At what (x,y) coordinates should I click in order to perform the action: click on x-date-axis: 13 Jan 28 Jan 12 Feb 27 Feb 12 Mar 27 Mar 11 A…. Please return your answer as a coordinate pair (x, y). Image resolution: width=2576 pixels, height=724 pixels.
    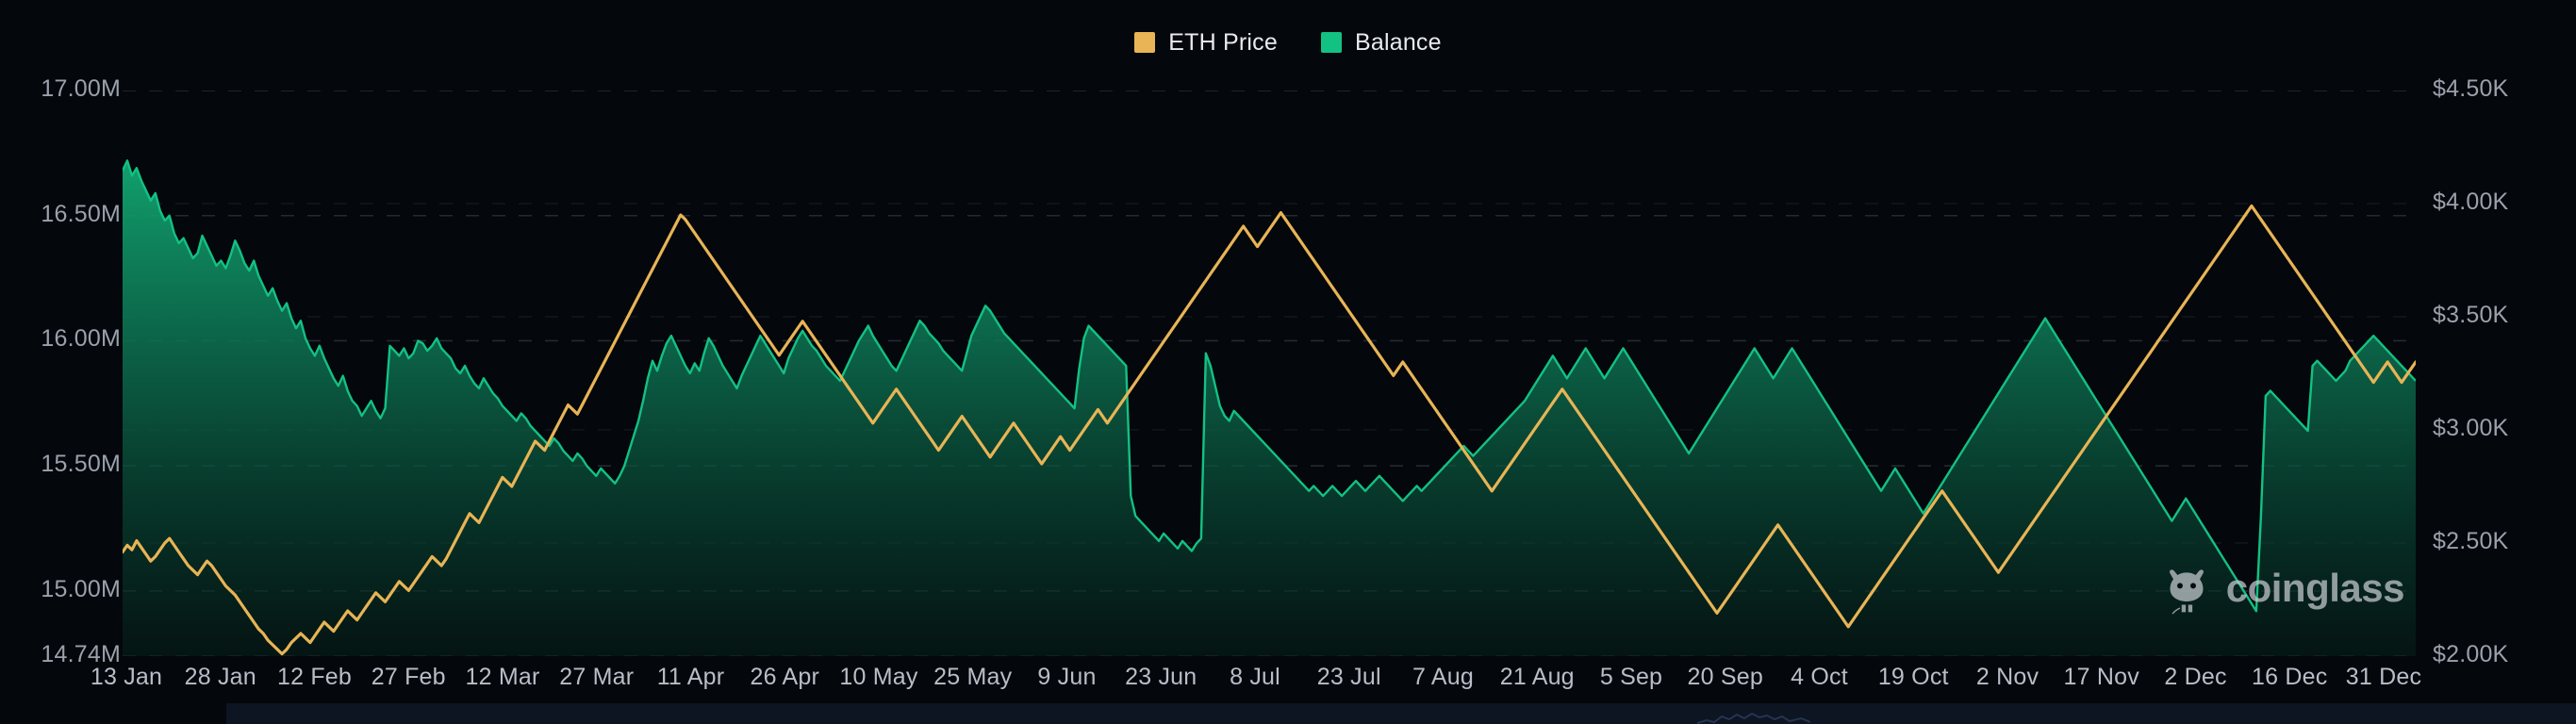
    Looking at the image, I should click on (1288, 681).